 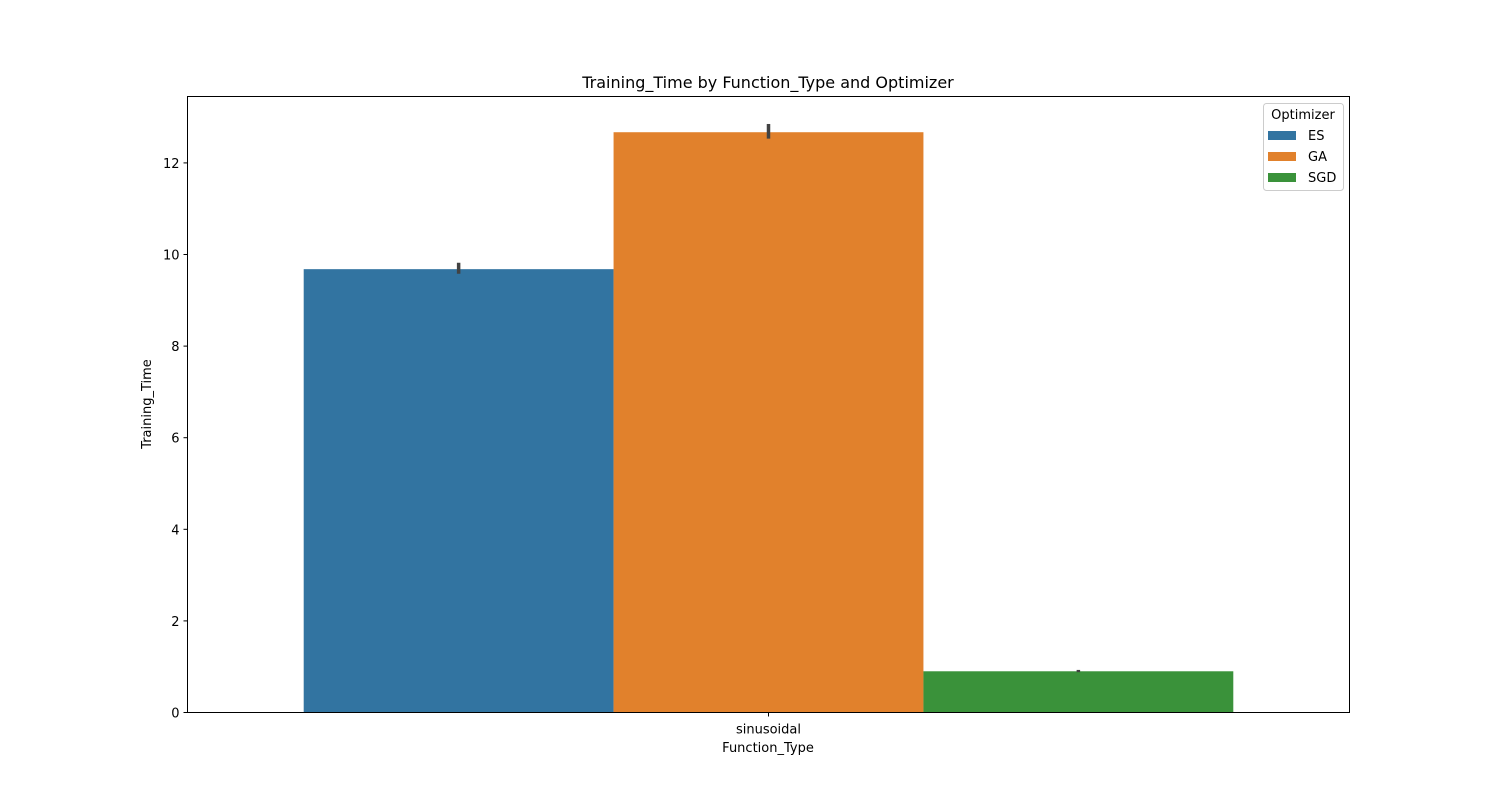 I want to click on y-tick-label: 6, so click(x=175, y=439).